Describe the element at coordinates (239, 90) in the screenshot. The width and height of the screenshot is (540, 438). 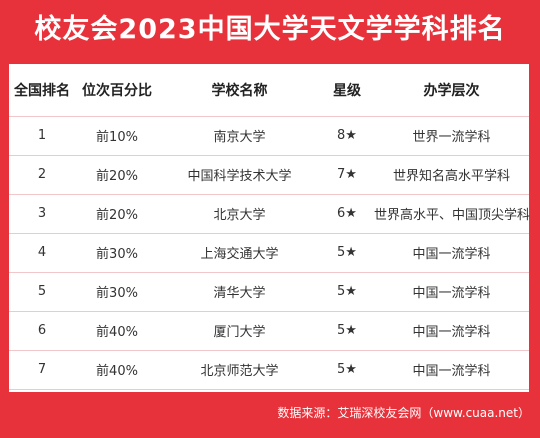
I see `header-school: 学校名称` at that location.